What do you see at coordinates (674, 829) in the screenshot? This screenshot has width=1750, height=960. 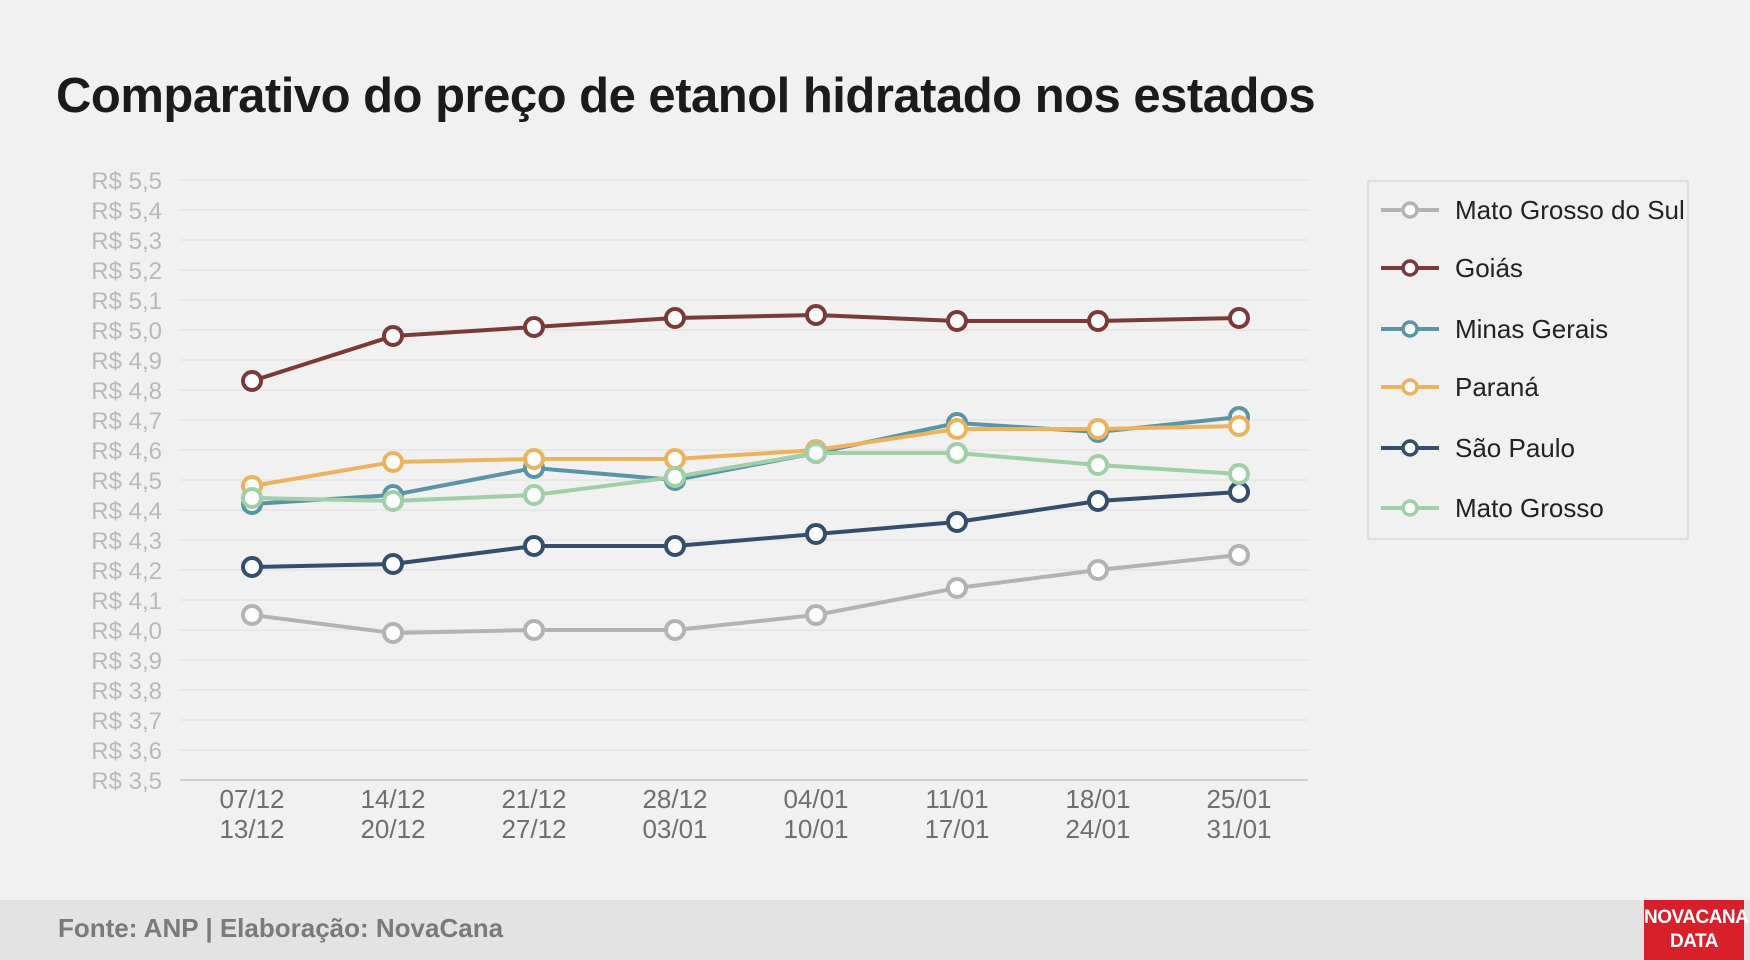 I see `x-tick-label: 03/01` at bounding box center [674, 829].